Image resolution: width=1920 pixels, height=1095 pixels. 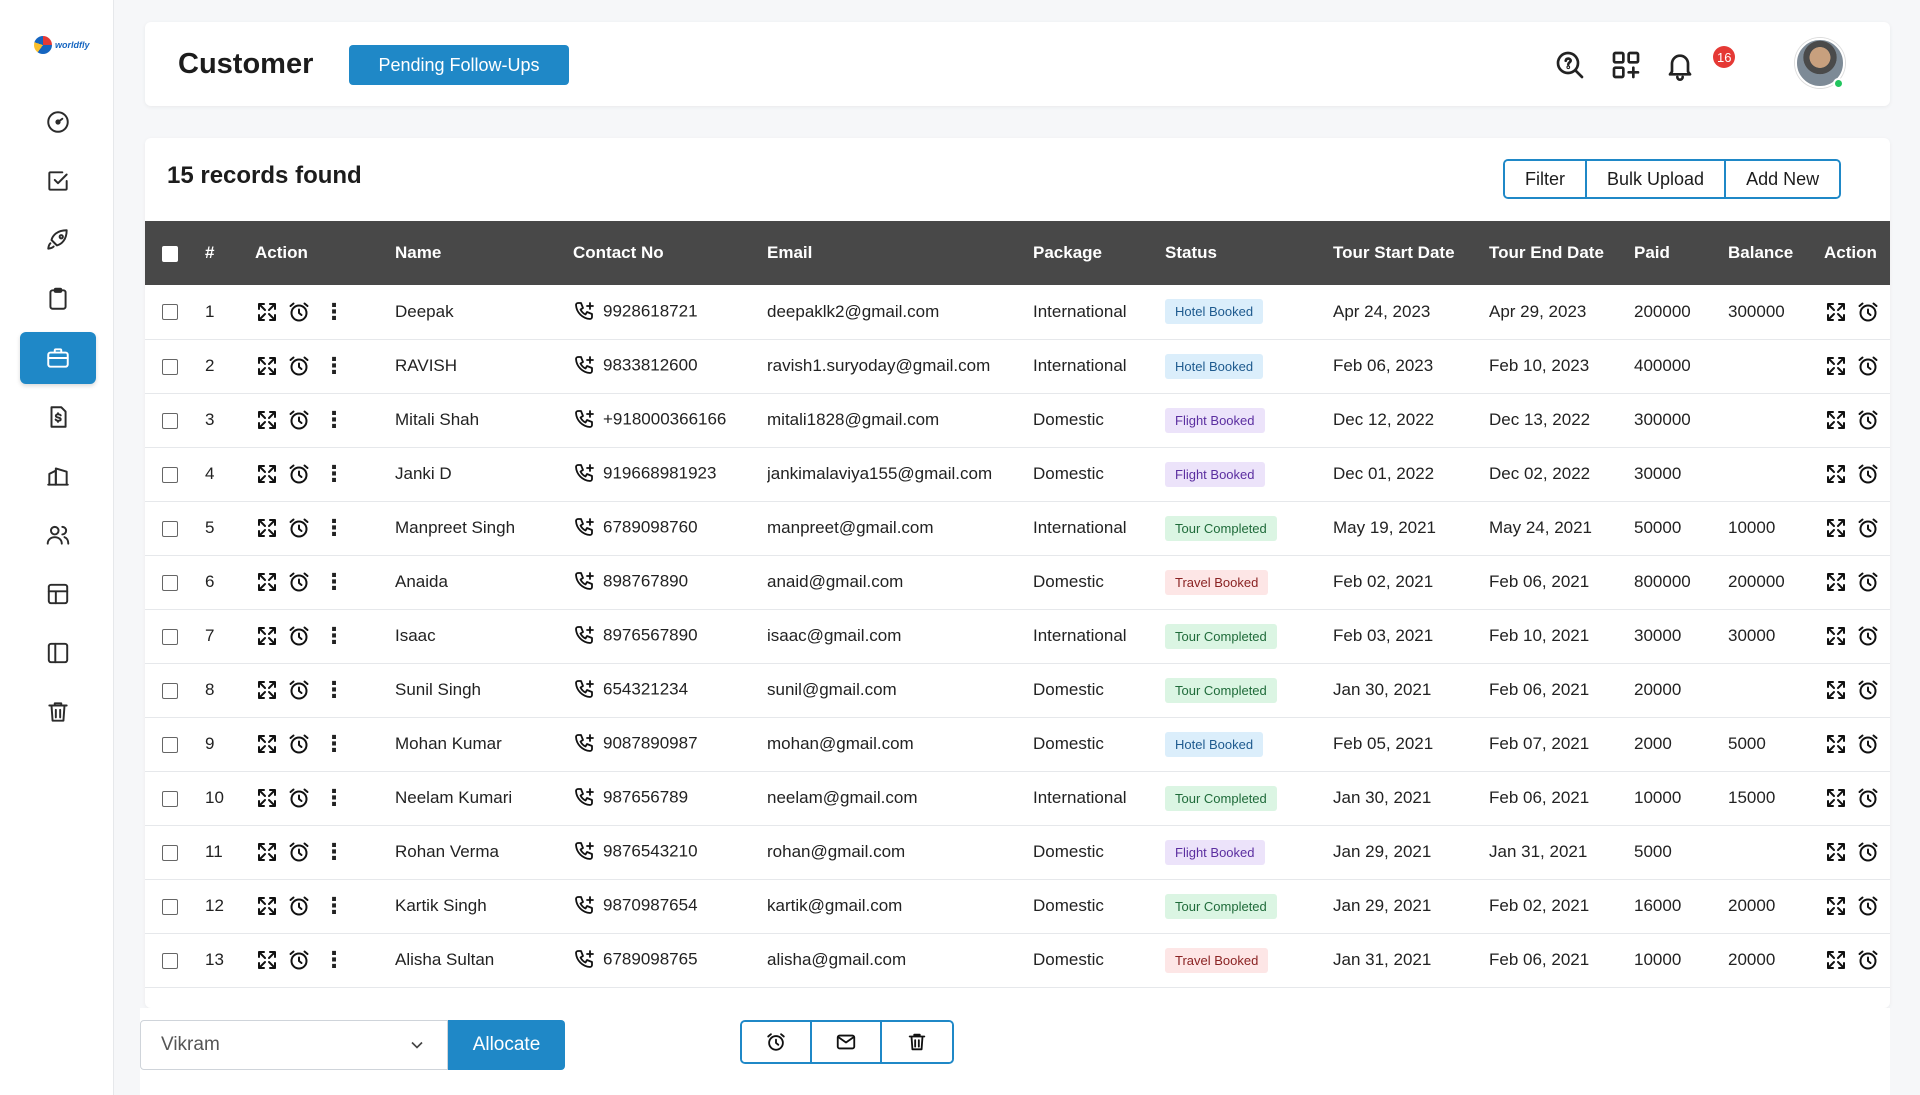 What do you see at coordinates (484, 690) in the screenshot?
I see `customer-name: Sunil Singh` at bounding box center [484, 690].